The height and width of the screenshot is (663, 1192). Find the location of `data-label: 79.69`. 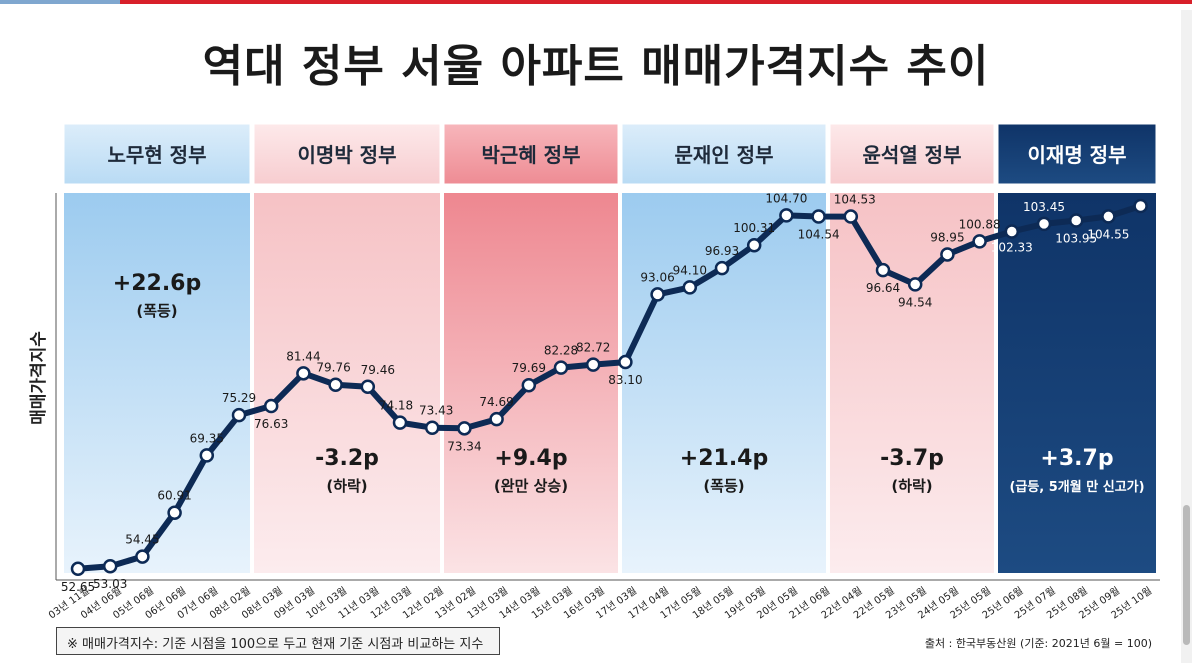

data-label: 79.69 is located at coordinates (529, 368).